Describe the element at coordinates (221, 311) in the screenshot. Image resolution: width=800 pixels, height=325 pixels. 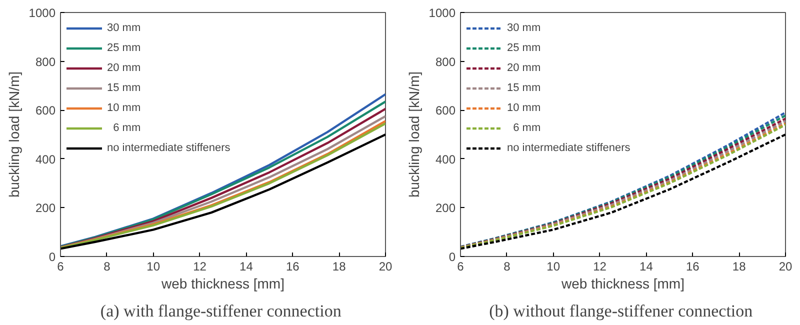
I see `text: (a) with flange-stiffener connection` at that location.